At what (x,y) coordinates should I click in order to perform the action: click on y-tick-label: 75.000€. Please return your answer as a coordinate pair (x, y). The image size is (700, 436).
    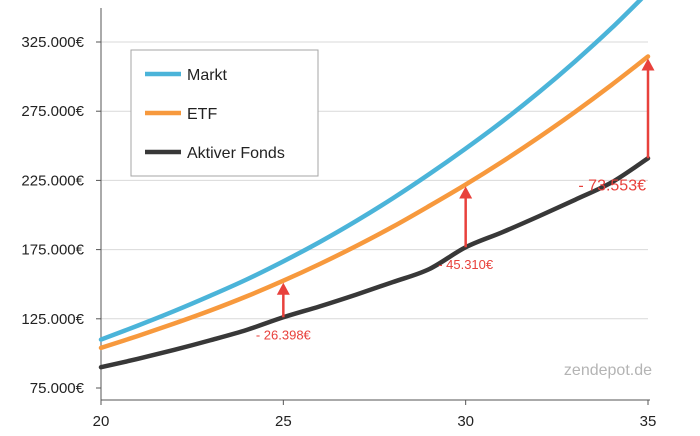
    Looking at the image, I should click on (57, 388).